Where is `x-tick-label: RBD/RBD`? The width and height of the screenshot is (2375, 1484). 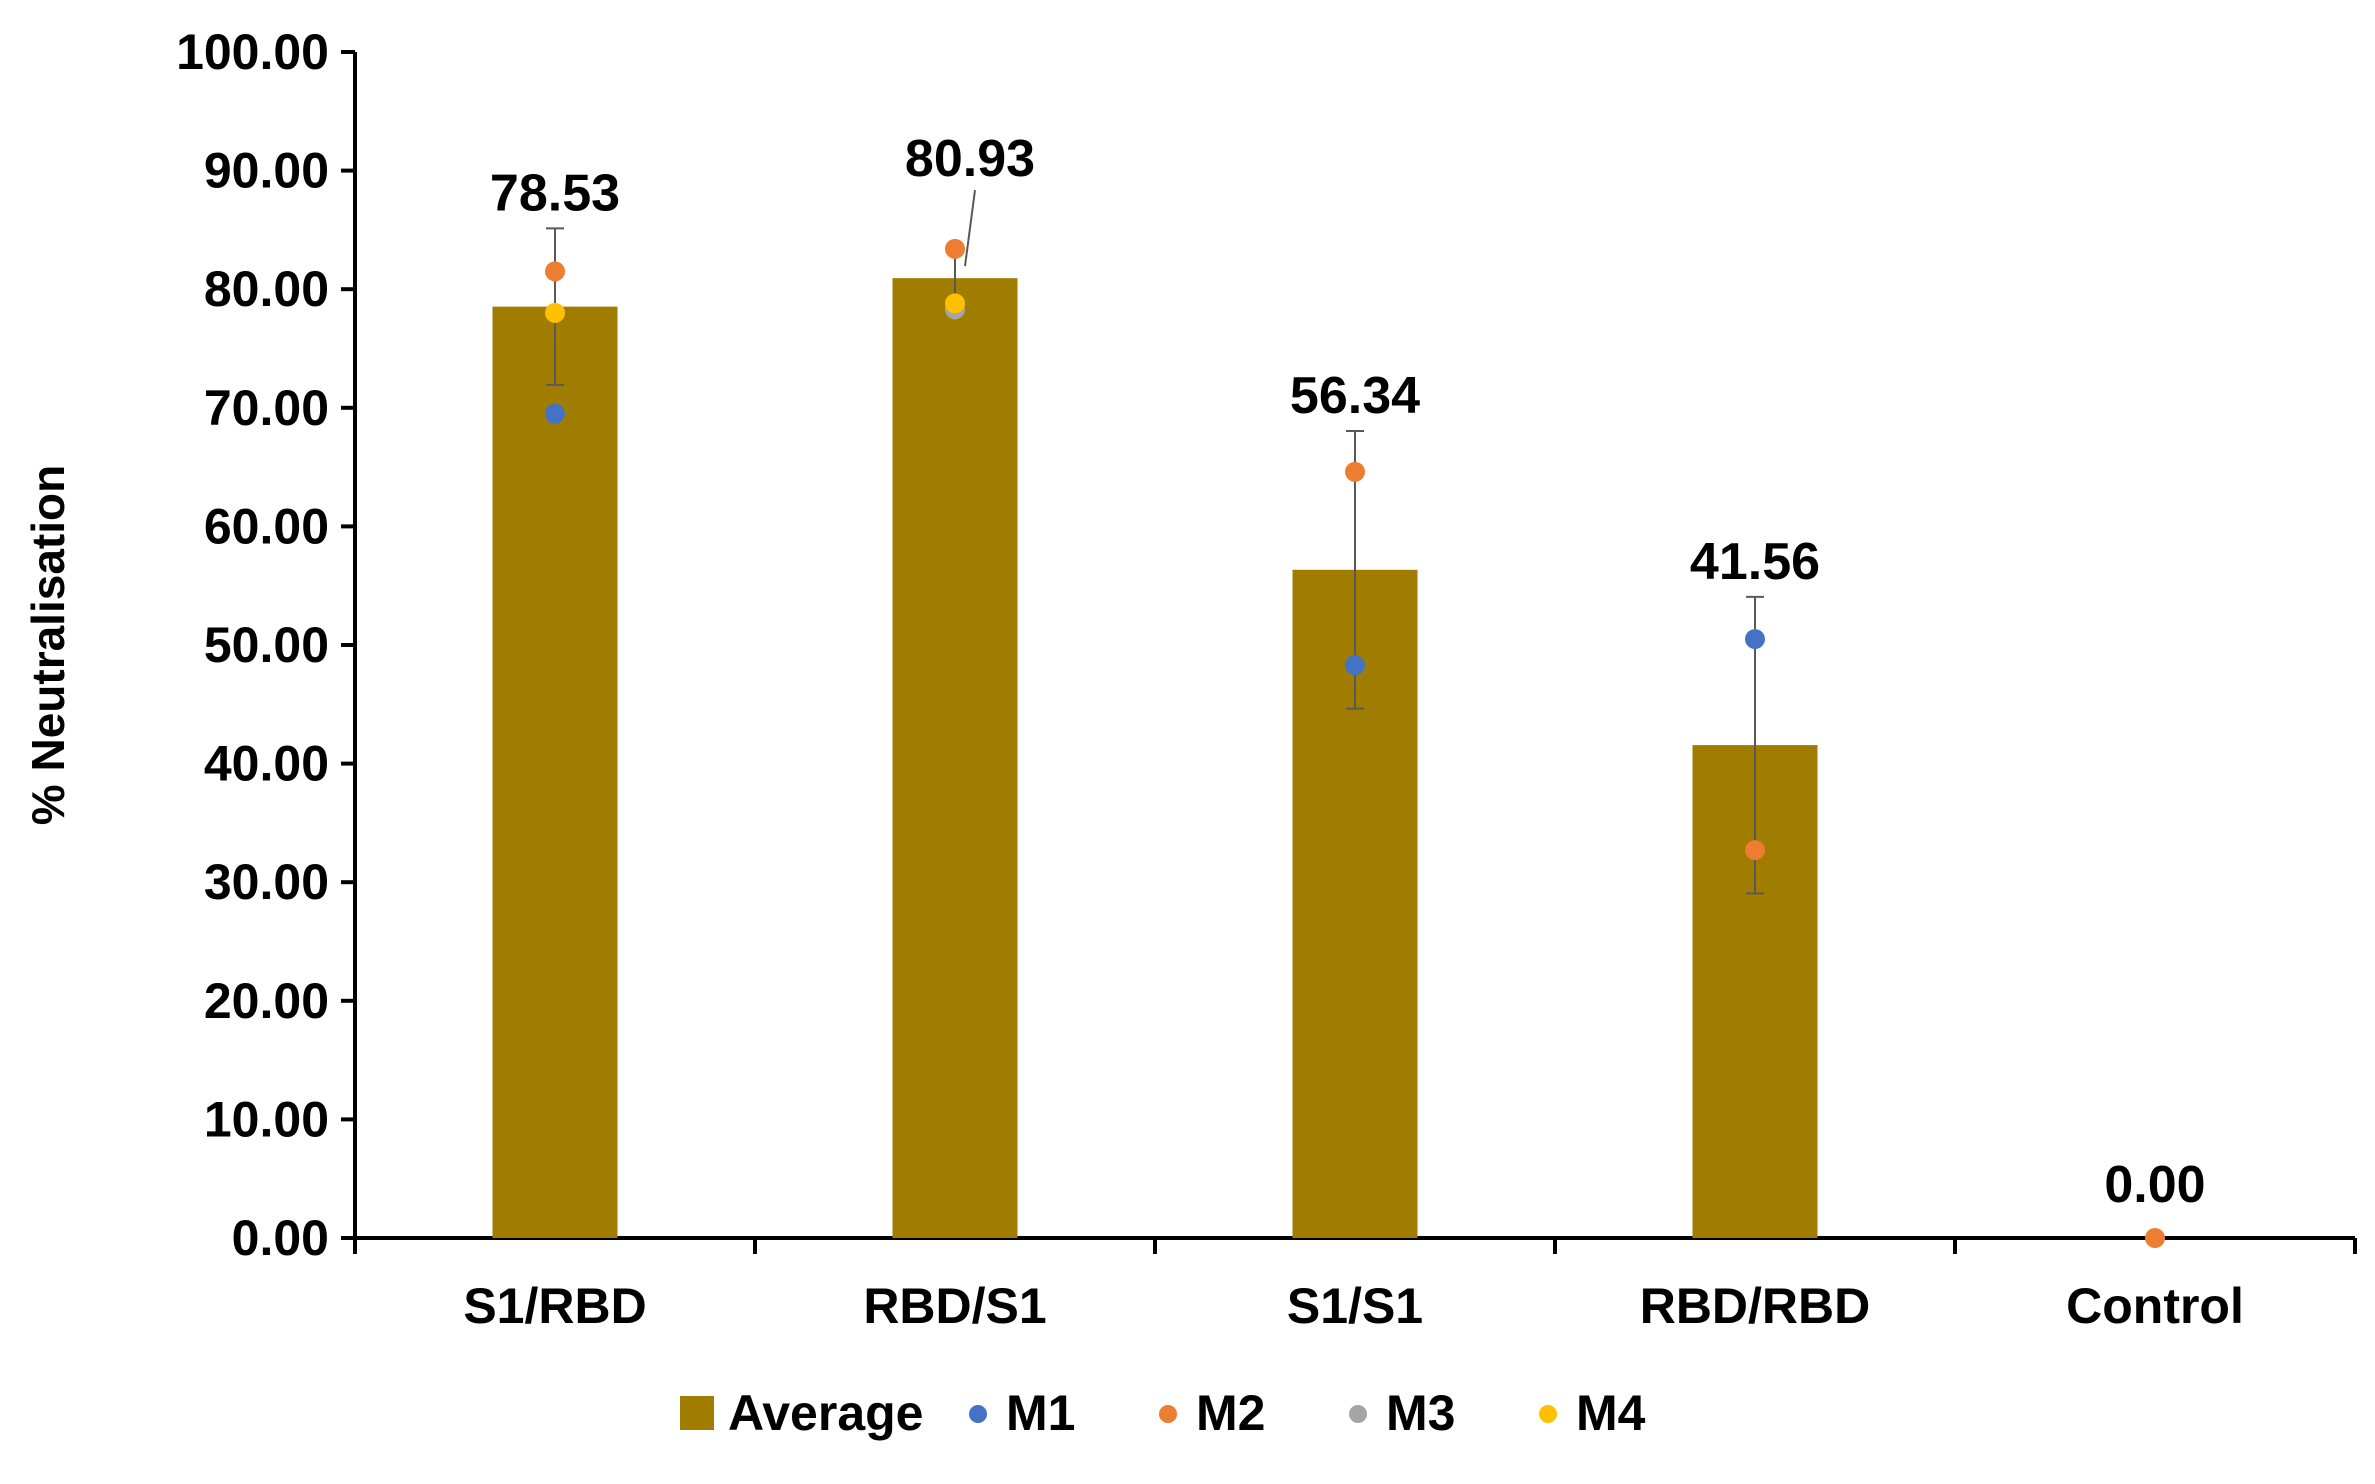
x-tick-label: RBD/RBD is located at coordinates (1755, 1306).